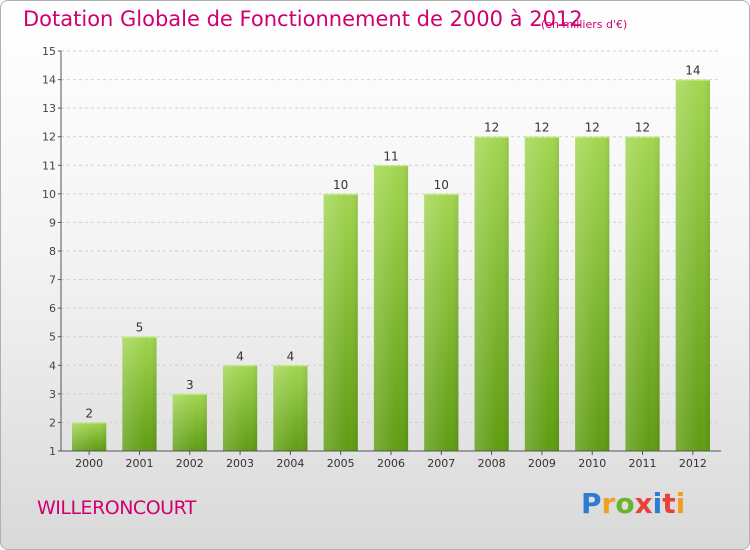 The height and width of the screenshot is (550, 750). What do you see at coordinates (190, 463) in the screenshot?
I see `x-tick-label: 2002` at bounding box center [190, 463].